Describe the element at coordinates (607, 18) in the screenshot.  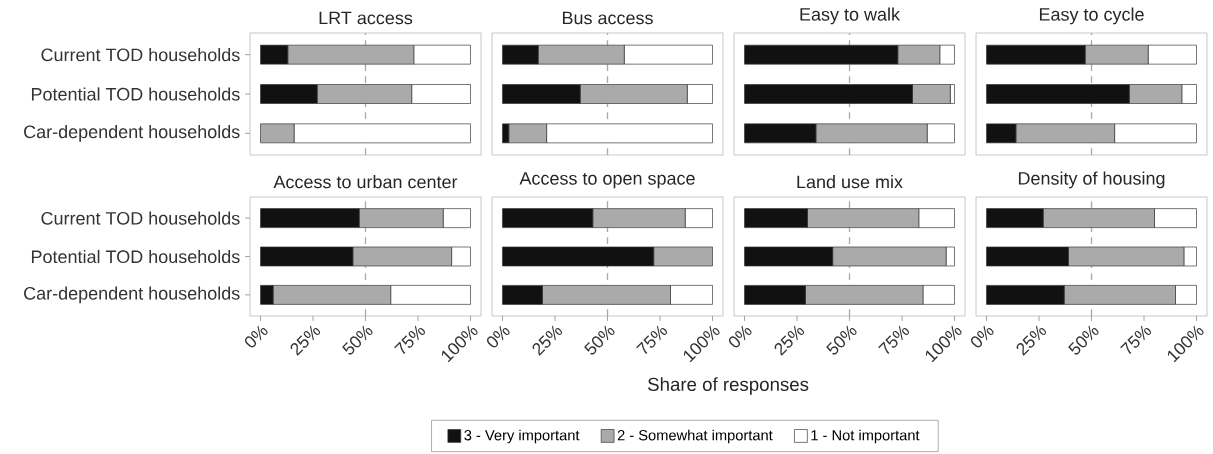
I see `chart-title: Bus access` at that location.